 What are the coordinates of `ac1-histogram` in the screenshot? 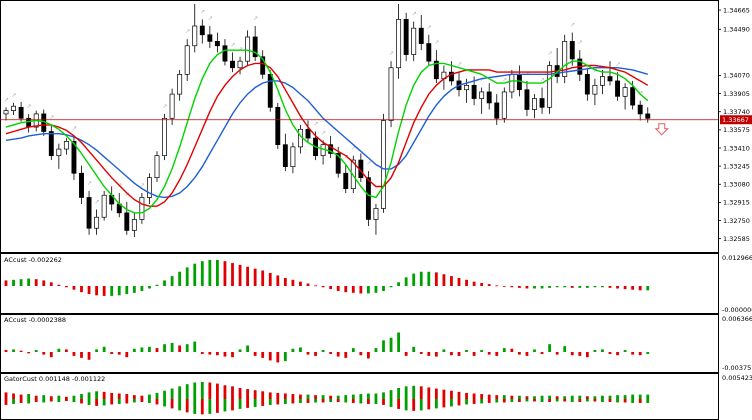 It's located at (327, 277).